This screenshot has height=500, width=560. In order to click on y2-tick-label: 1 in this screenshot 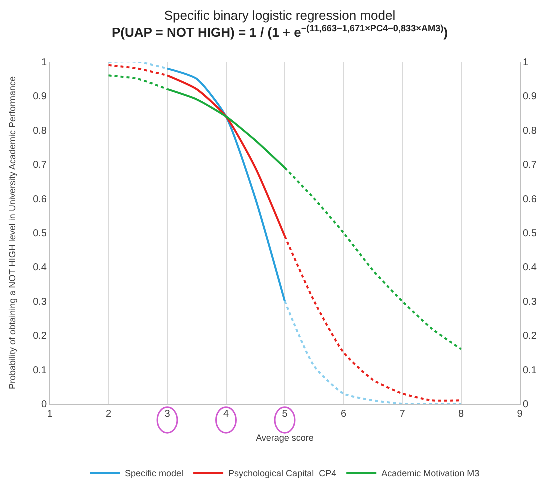, I will do `click(526, 63)`.